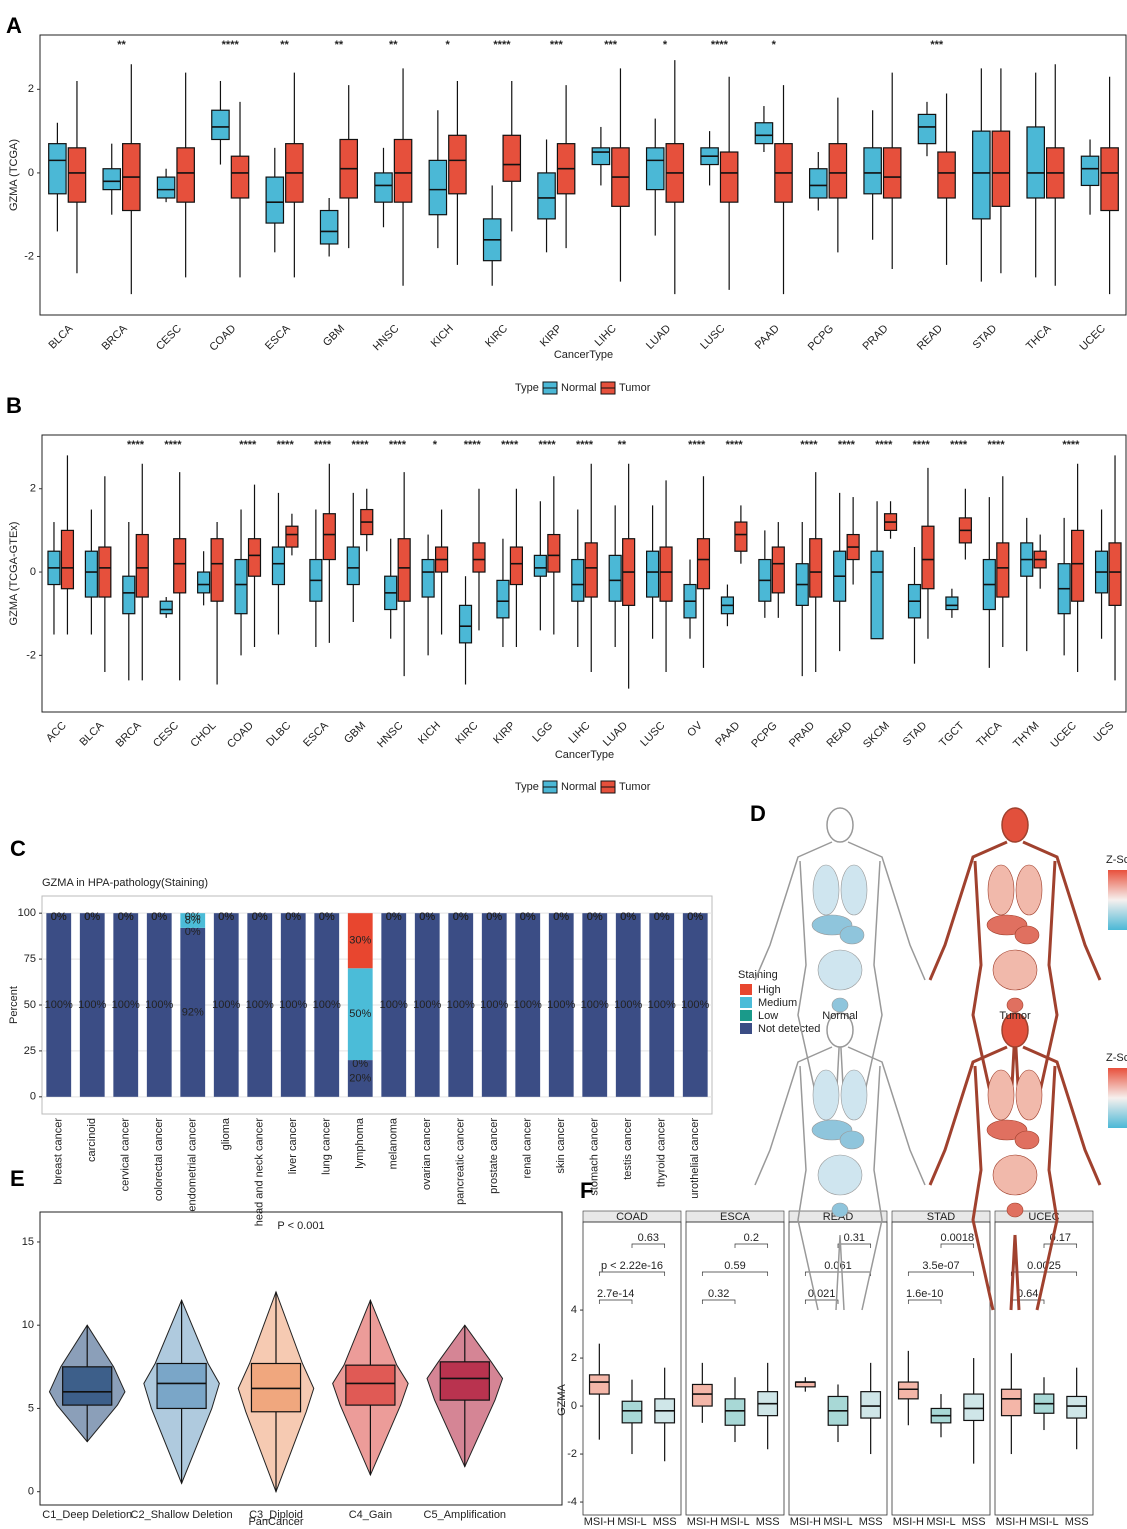 Image resolution: width=1127 pixels, height=1529 pixels. What do you see at coordinates (915, 734) in the screenshot?
I see `x-tick-label: STAD` at bounding box center [915, 734].